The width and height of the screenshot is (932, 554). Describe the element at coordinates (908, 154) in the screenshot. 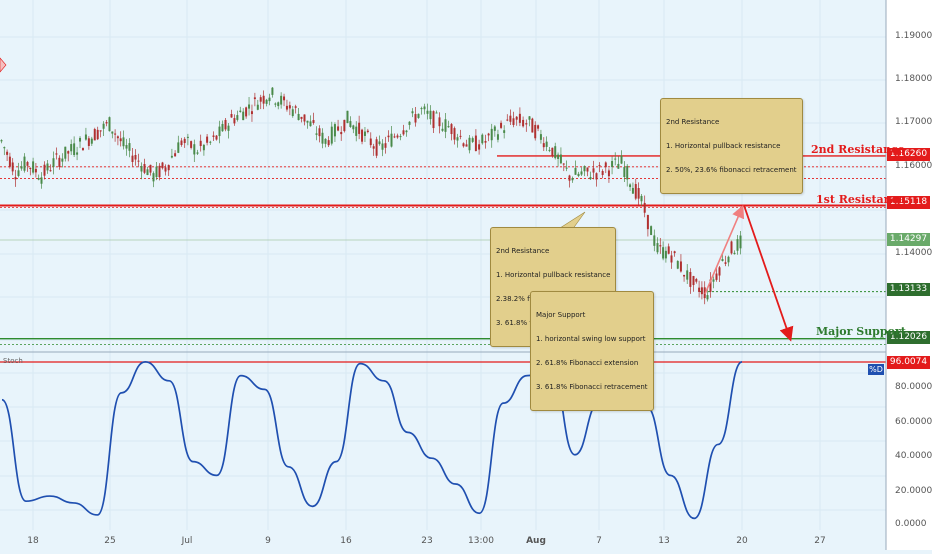

I see `second-resistance-price-tag: 1.16260` at that location.